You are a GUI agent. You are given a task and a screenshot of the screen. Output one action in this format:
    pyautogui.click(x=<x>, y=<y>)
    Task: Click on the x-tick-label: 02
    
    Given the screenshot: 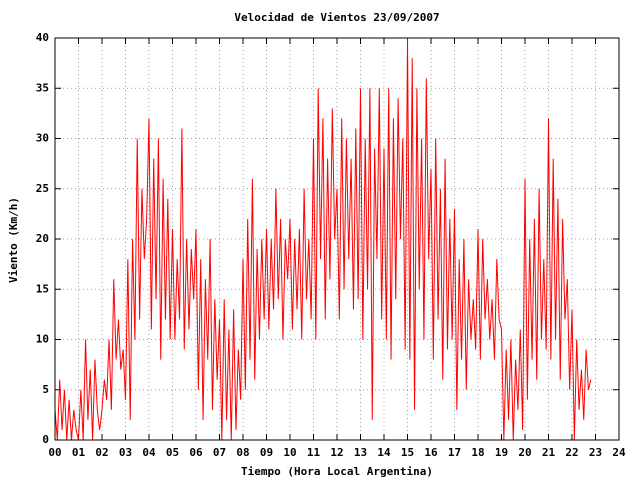 What is the action you would take?
    pyautogui.click(x=101, y=452)
    